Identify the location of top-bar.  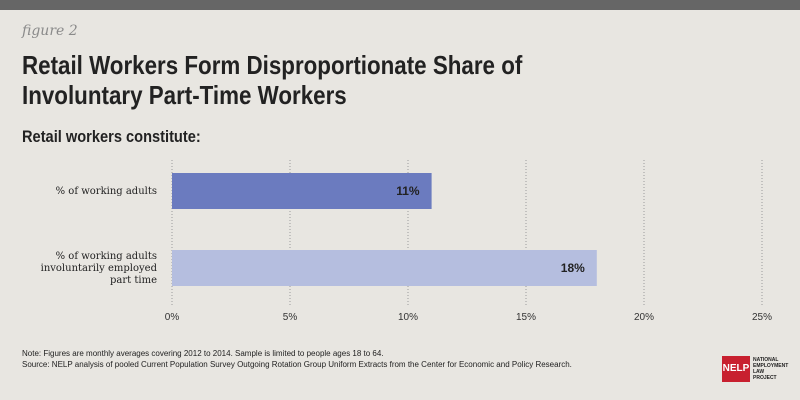
(400, 5).